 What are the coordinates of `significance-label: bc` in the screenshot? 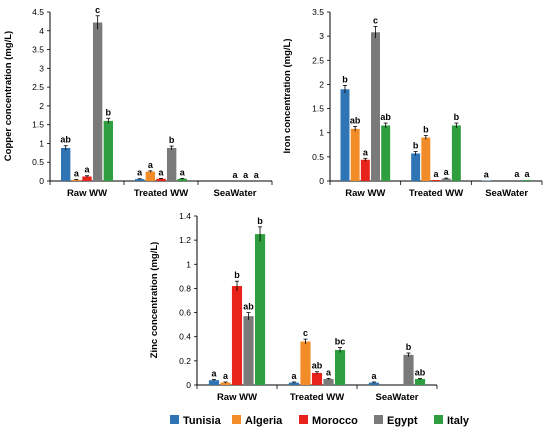 It's located at (340, 342).